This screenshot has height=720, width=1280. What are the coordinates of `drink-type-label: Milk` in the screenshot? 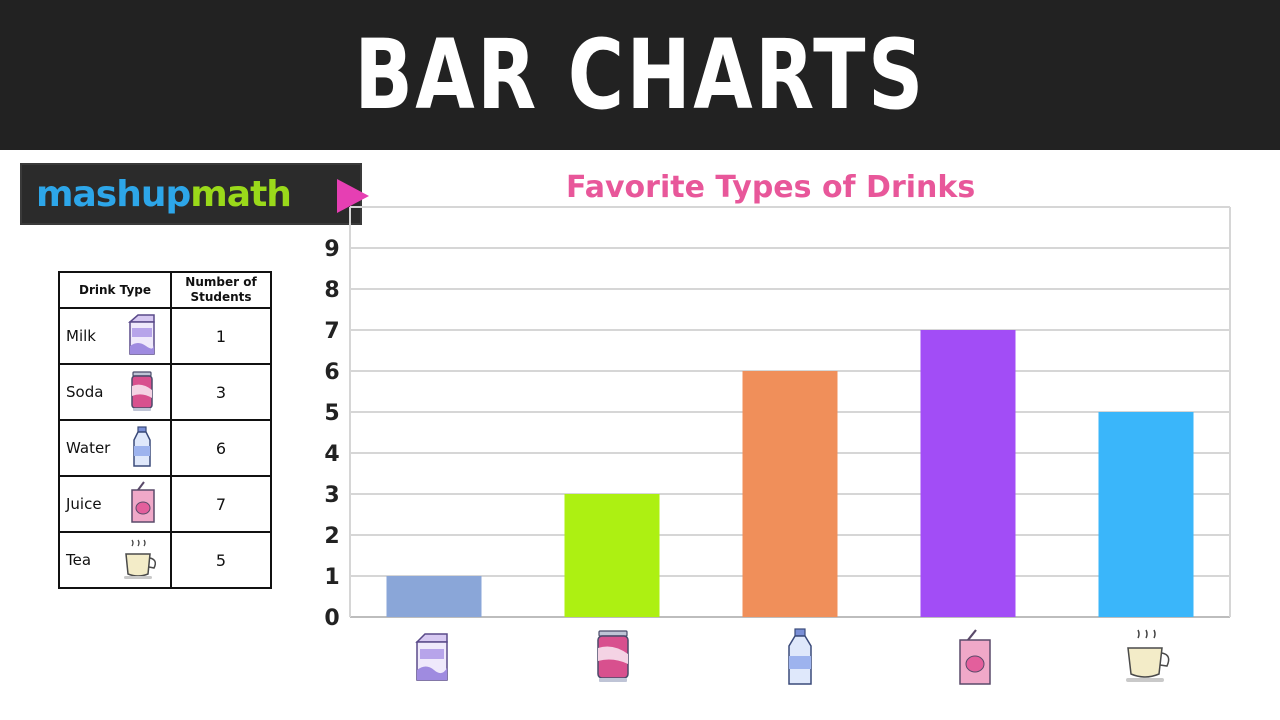 It's located at (81, 336).